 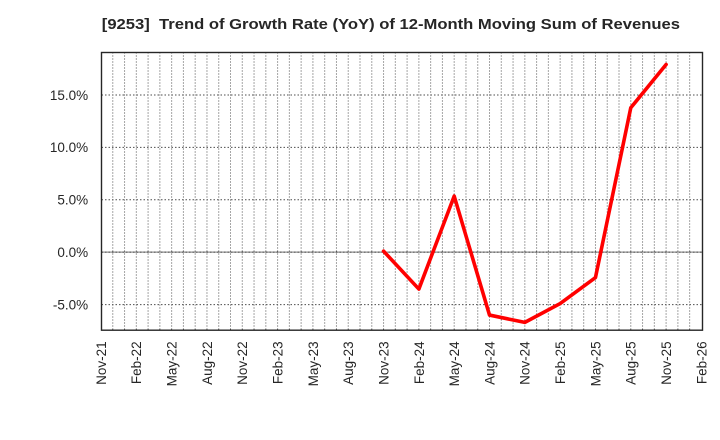 I want to click on svg-text: Aug-24, so click(x=489, y=363).